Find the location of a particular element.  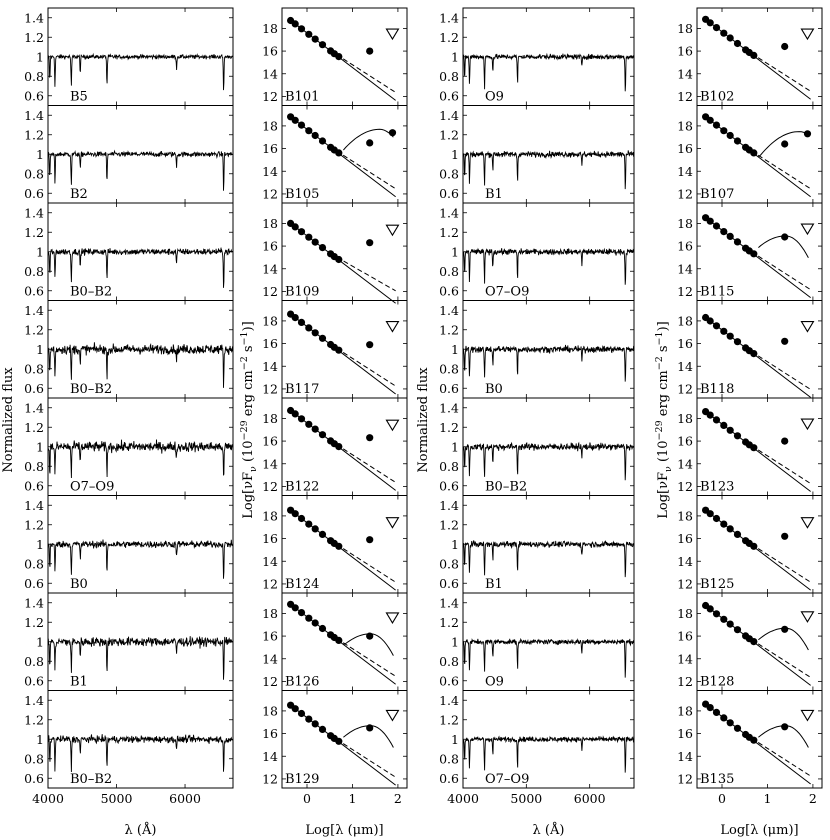

sed-frame is located at coordinates (344, 739).